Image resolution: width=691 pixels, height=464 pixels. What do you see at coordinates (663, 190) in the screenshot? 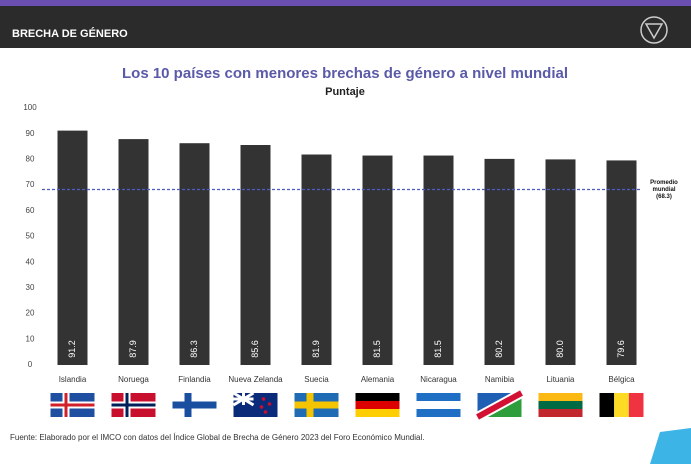
I see `reference-label: mundial` at bounding box center [663, 190].